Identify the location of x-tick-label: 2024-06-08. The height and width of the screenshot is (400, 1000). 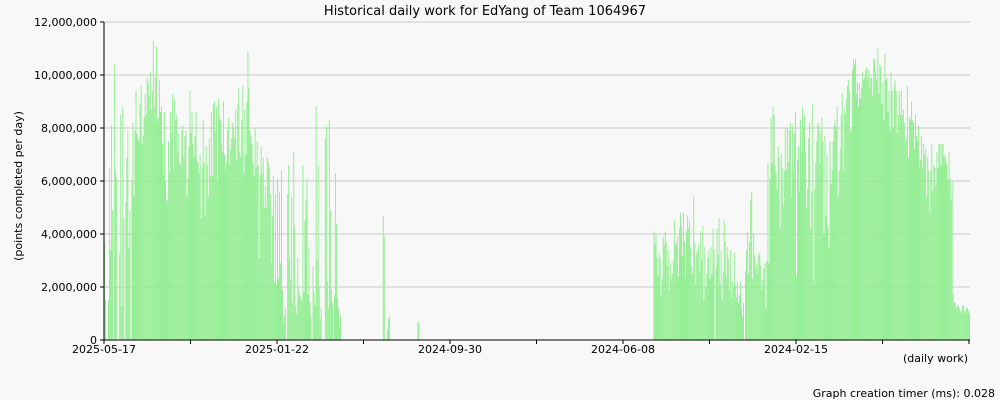
(623, 349).